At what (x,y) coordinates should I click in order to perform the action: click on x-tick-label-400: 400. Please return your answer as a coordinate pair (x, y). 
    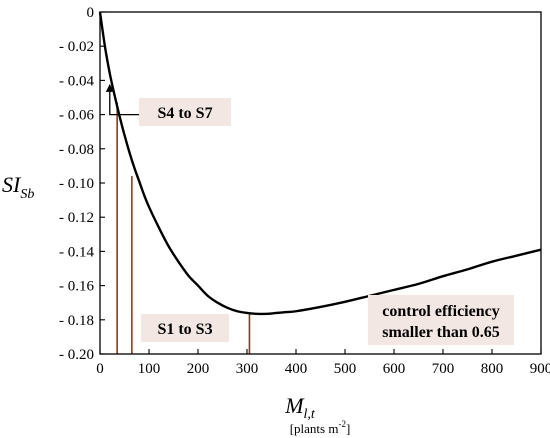
    Looking at the image, I should click on (296, 369).